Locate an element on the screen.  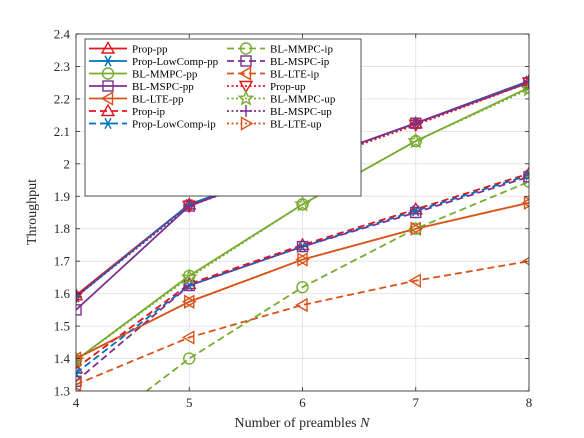
legend-entry: BL-MSPC-up is located at coordinates (279, 111).